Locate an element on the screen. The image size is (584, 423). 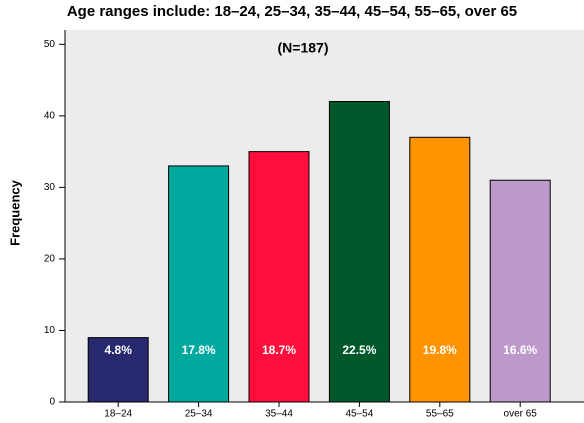
bar-label: 19.8% is located at coordinates (440, 350).